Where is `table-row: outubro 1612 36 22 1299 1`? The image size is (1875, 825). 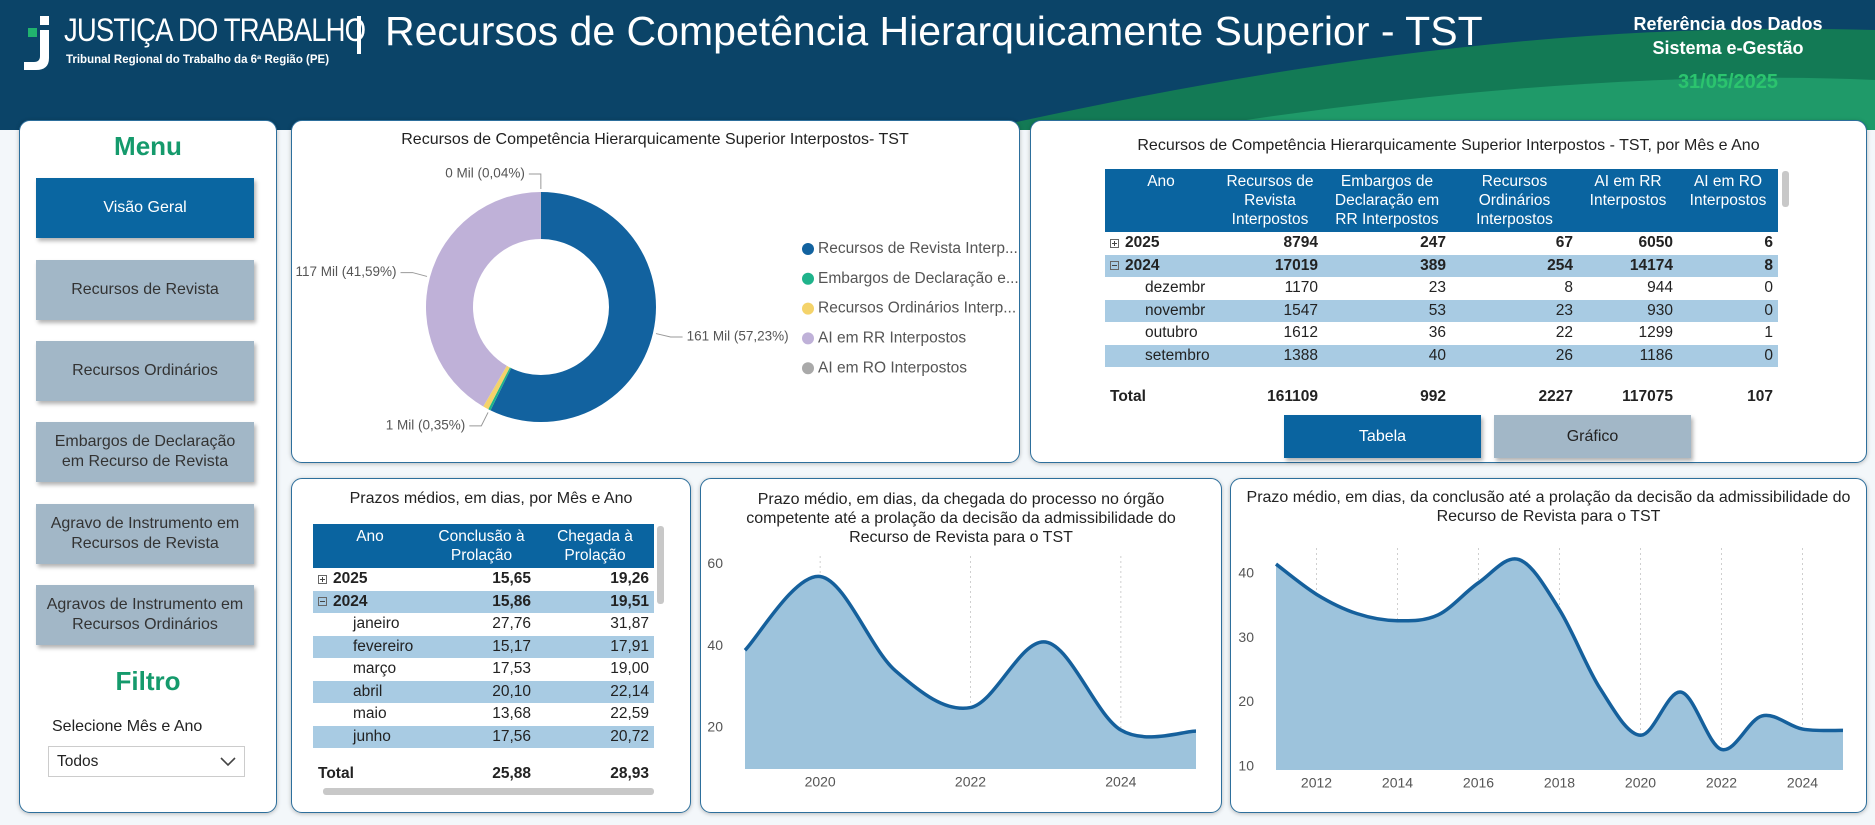 table-row: outubro 1612 36 22 1299 1 is located at coordinates (1441, 333).